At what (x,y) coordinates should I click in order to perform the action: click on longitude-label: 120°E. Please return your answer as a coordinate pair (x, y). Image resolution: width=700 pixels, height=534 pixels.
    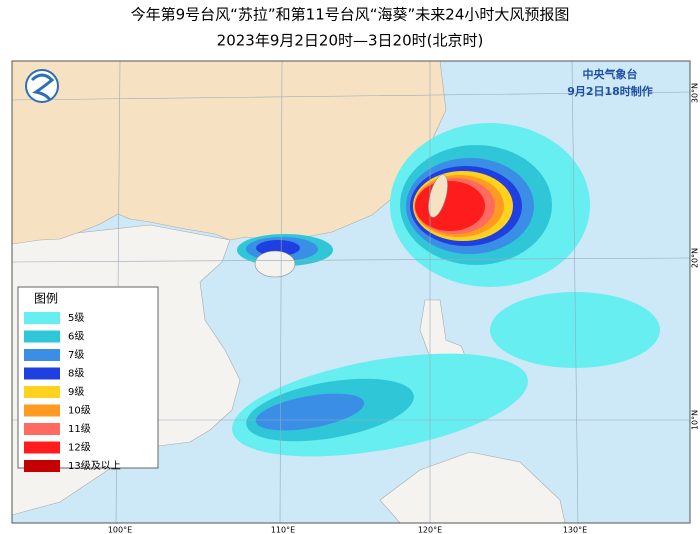
    Looking at the image, I should click on (430, 530).